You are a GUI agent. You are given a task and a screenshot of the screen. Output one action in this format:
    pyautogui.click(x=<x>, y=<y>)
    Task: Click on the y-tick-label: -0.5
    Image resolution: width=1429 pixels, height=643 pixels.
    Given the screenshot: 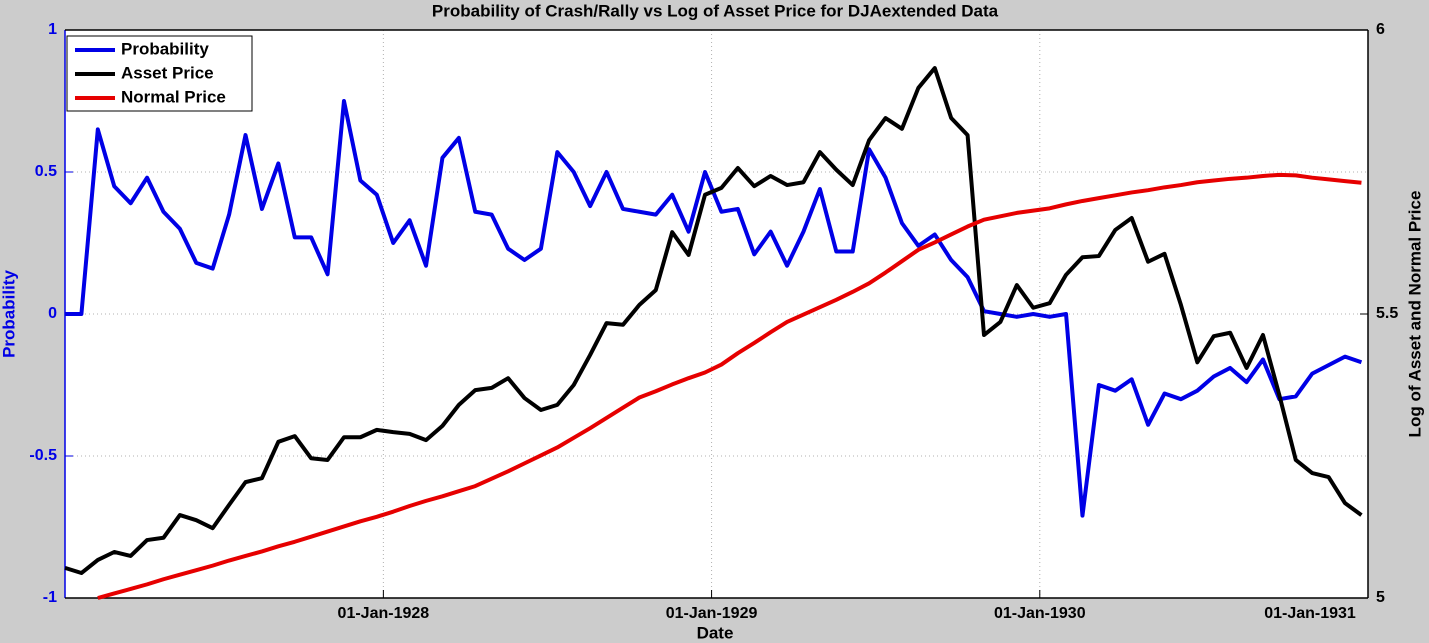 What is the action you would take?
    pyautogui.click(x=43, y=455)
    